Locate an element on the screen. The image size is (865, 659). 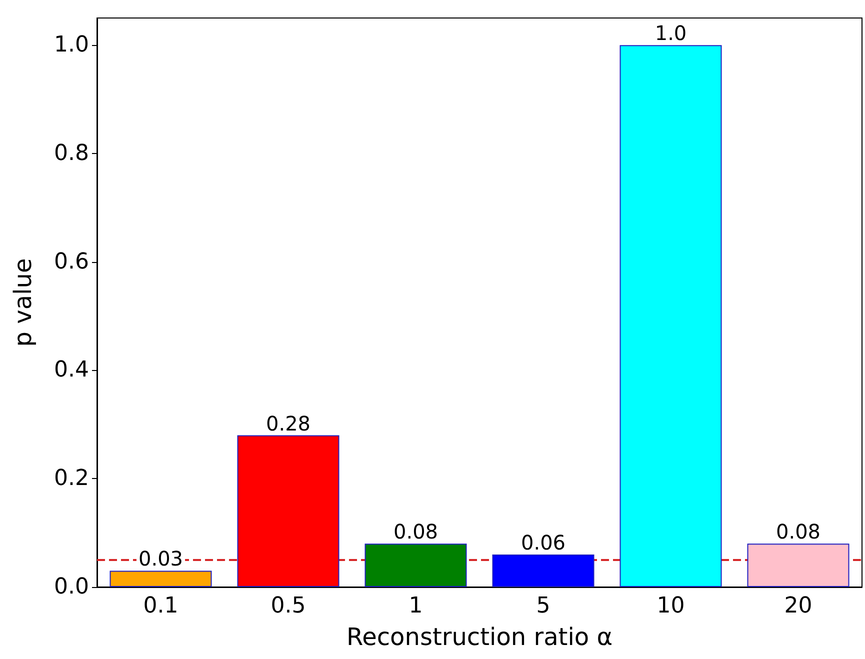
y-tick-label: 0.2 is located at coordinates (71, 479).